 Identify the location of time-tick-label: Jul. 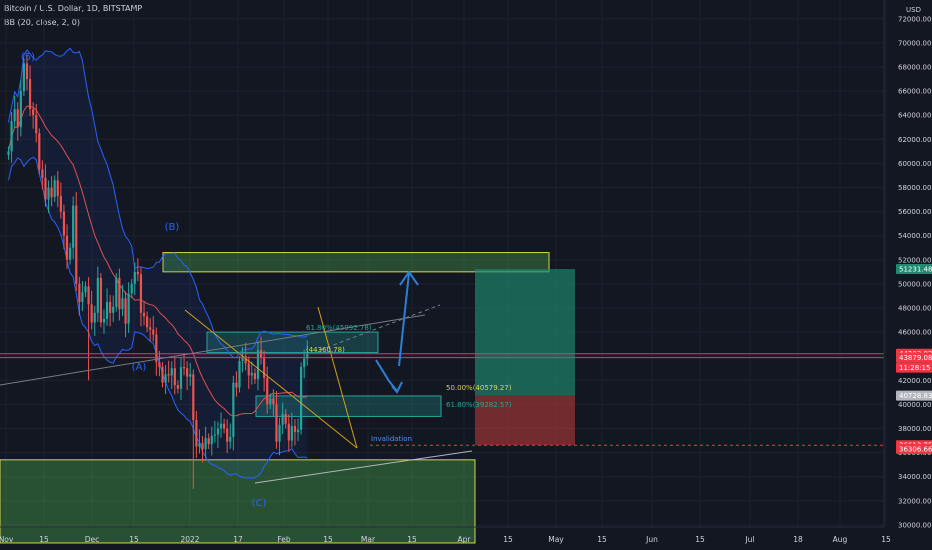
(749, 539).